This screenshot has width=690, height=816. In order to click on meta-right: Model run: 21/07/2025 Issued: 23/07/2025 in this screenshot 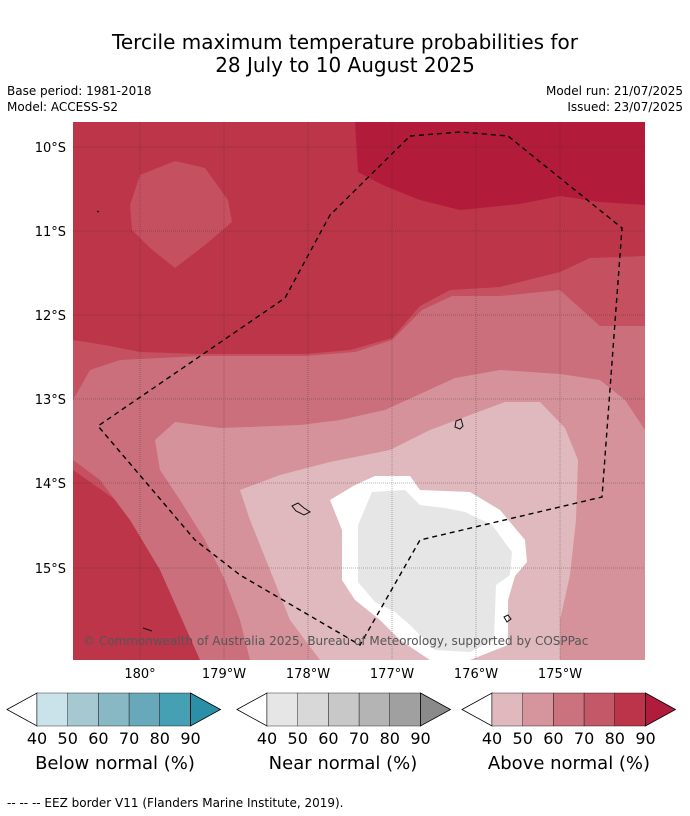, I will do `click(614, 99)`.